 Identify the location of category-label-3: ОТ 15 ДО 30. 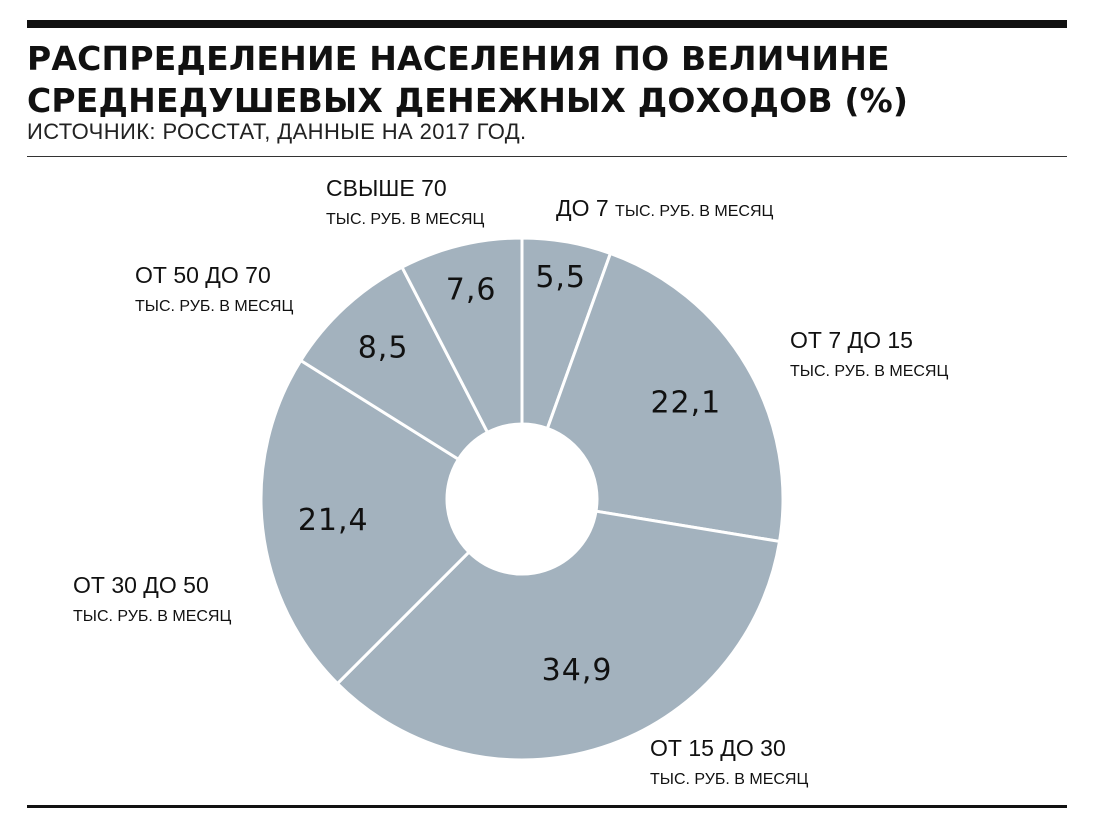
(718, 748).